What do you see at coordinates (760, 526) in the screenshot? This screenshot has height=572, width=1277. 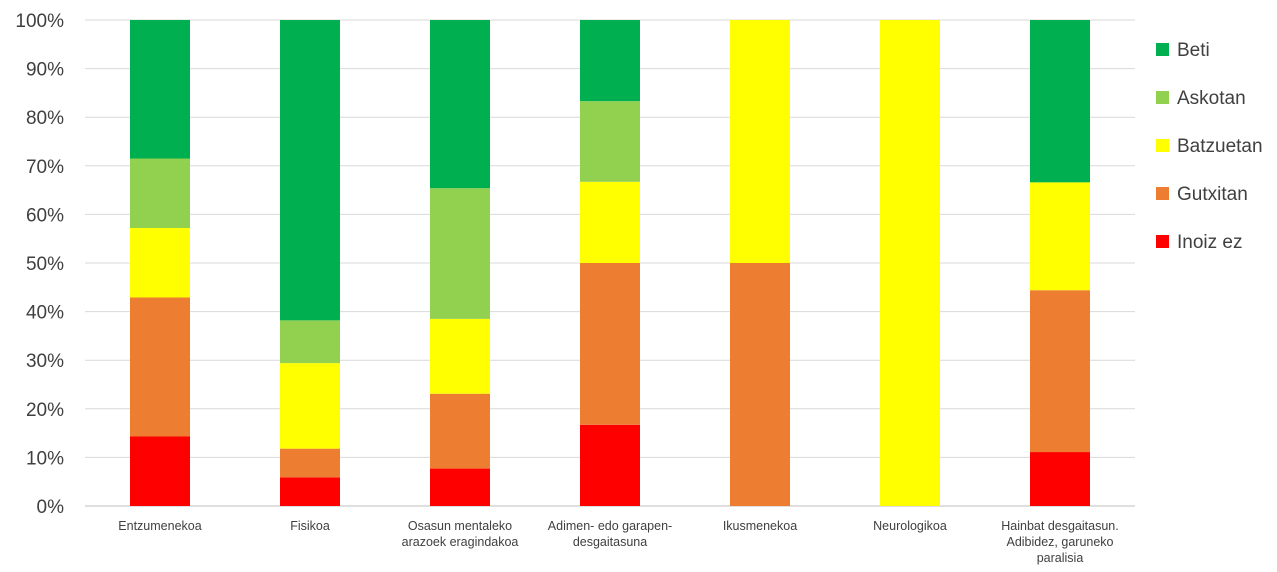 I see `x-tick-label: Ikusmenekoa` at bounding box center [760, 526].